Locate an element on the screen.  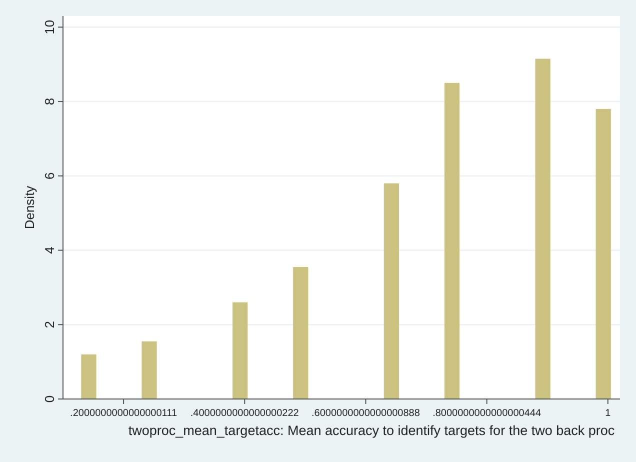
y-tick-label: 2 is located at coordinates (49, 324).